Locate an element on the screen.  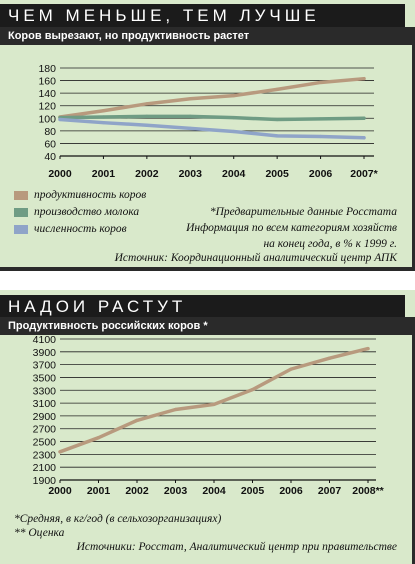
chart-subtitle: Продуктивность российских коров * is located at coordinates (206, 326).